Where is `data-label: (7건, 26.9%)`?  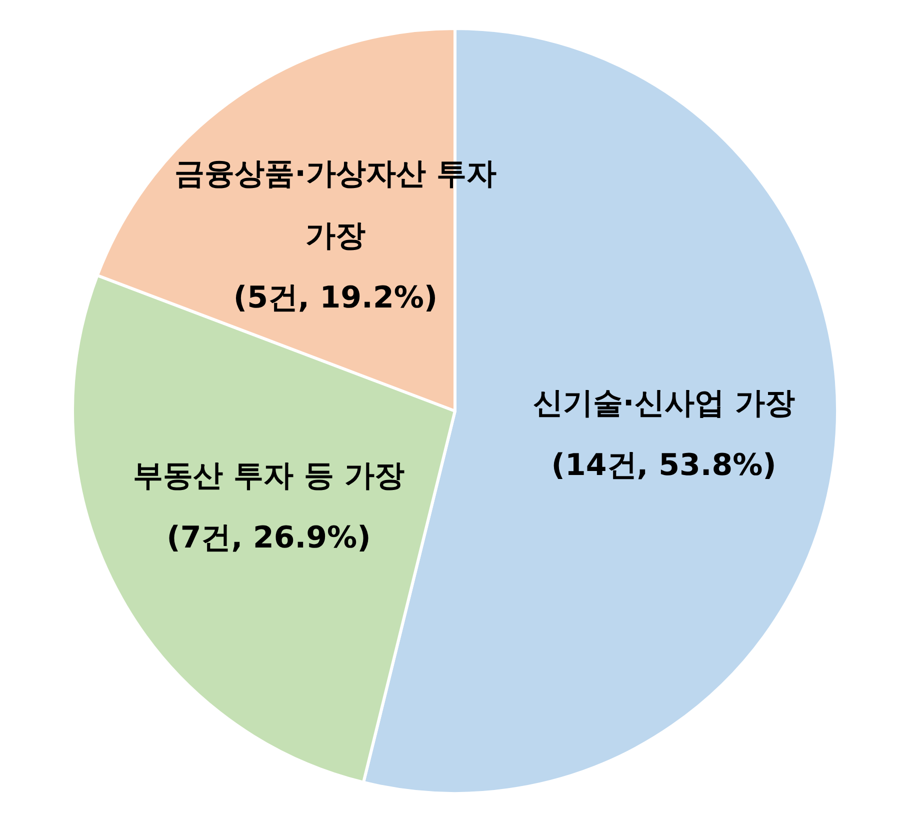
data-label: (7건, 26.9%) is located at coordinates (268, 538).